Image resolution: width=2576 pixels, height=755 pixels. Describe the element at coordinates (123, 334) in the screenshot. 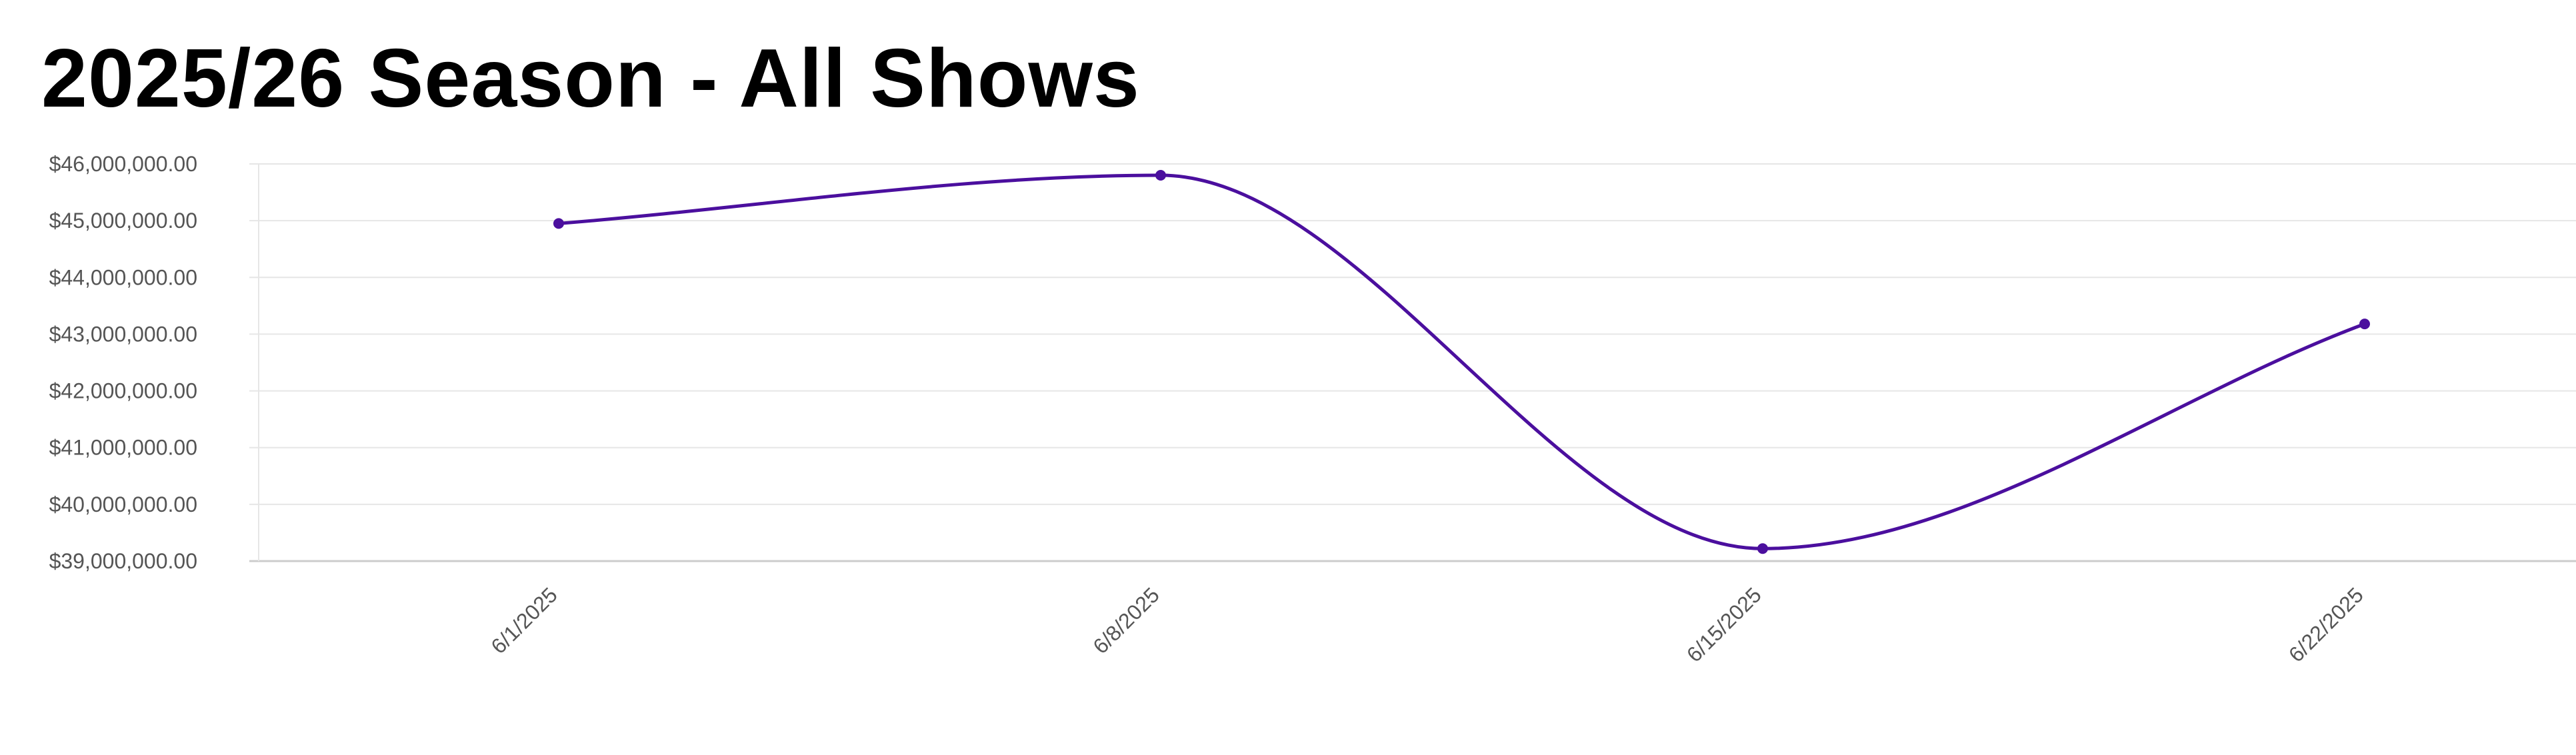

I see `y-tick-label: $43,000,000.00` at that location.